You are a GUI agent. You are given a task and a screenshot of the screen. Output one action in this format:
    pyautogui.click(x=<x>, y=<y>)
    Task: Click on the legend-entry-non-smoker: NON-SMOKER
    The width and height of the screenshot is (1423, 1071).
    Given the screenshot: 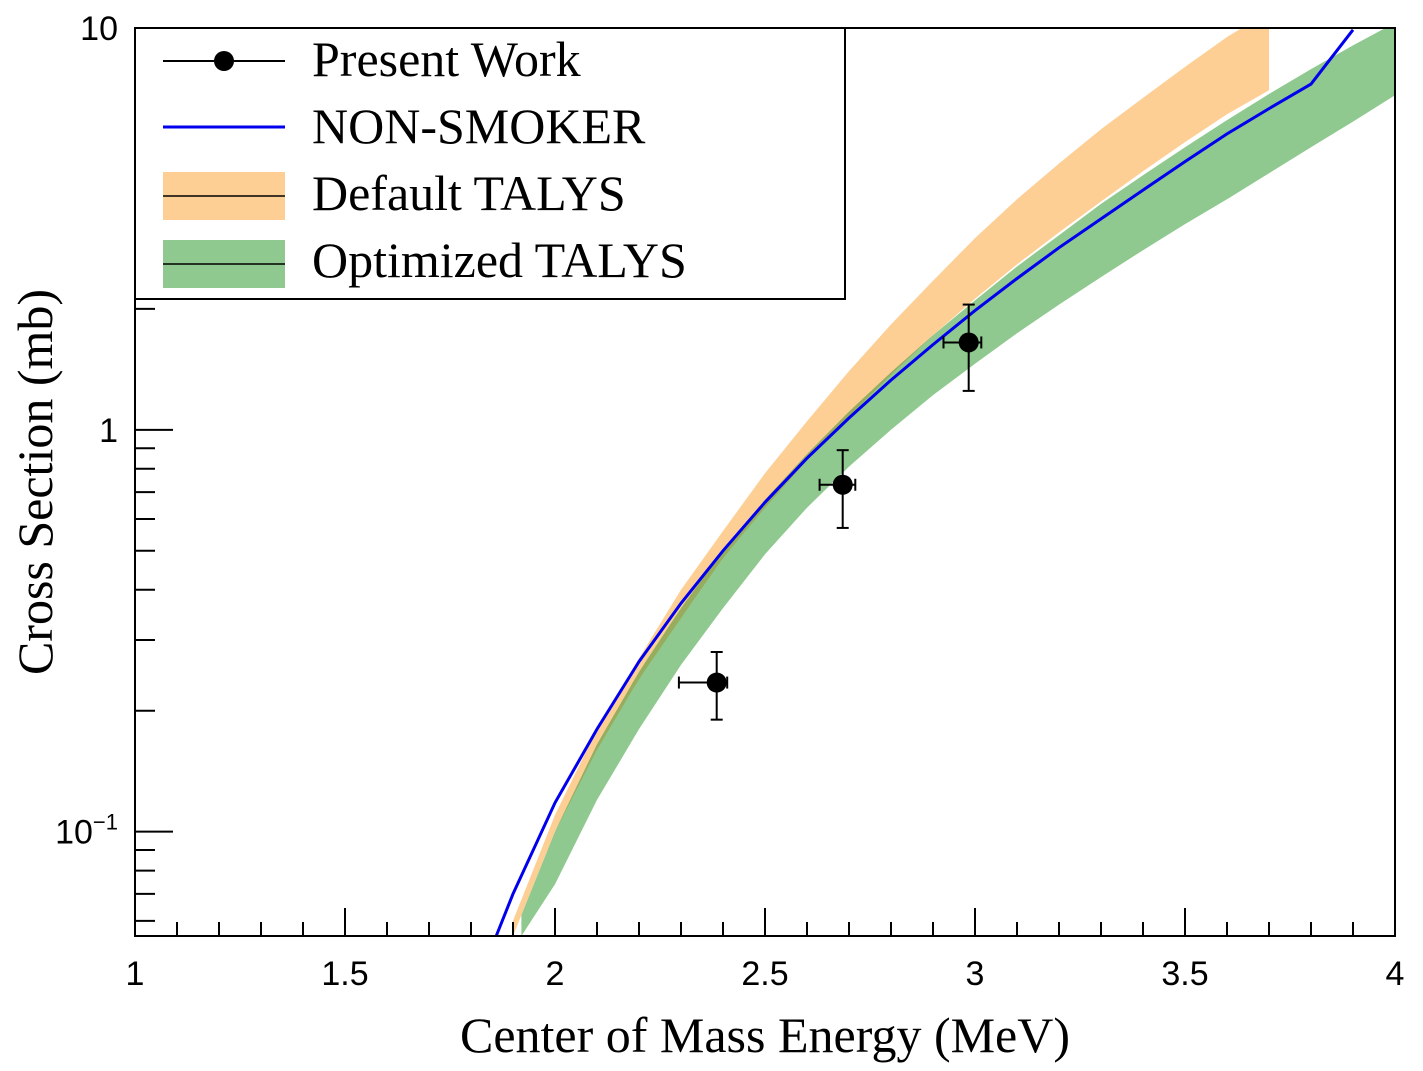 What is the action you would take?
    pyautogui.click(x=404, y=126)
    